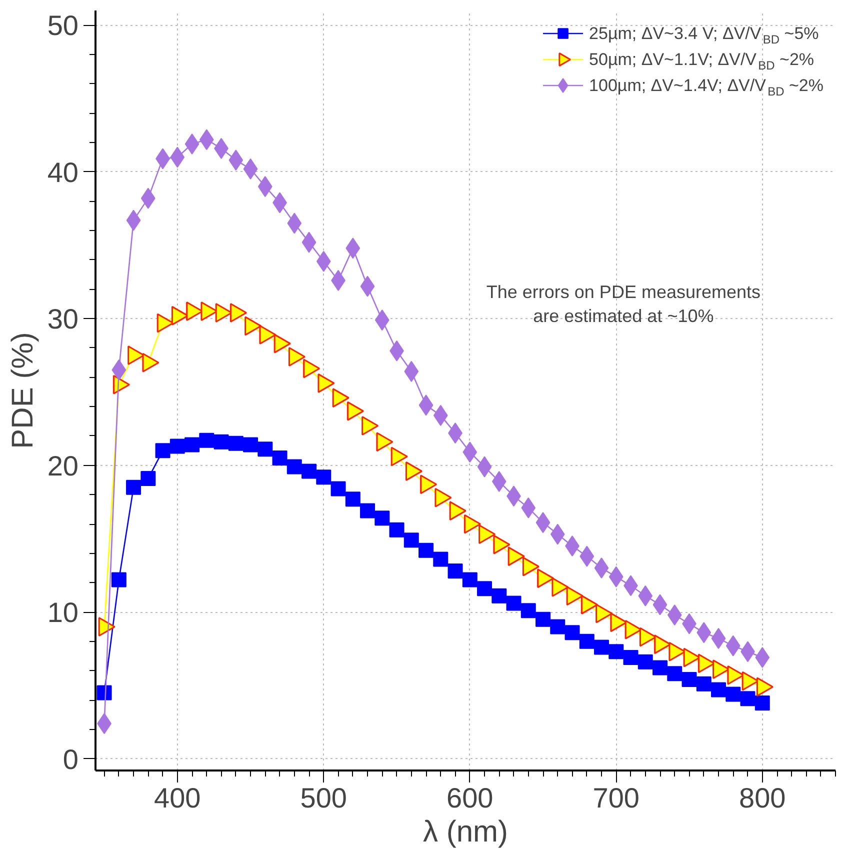  Describe the element at coordinates (70, 759) in the screenshot. I see `y-tick-label: 0` at that location.